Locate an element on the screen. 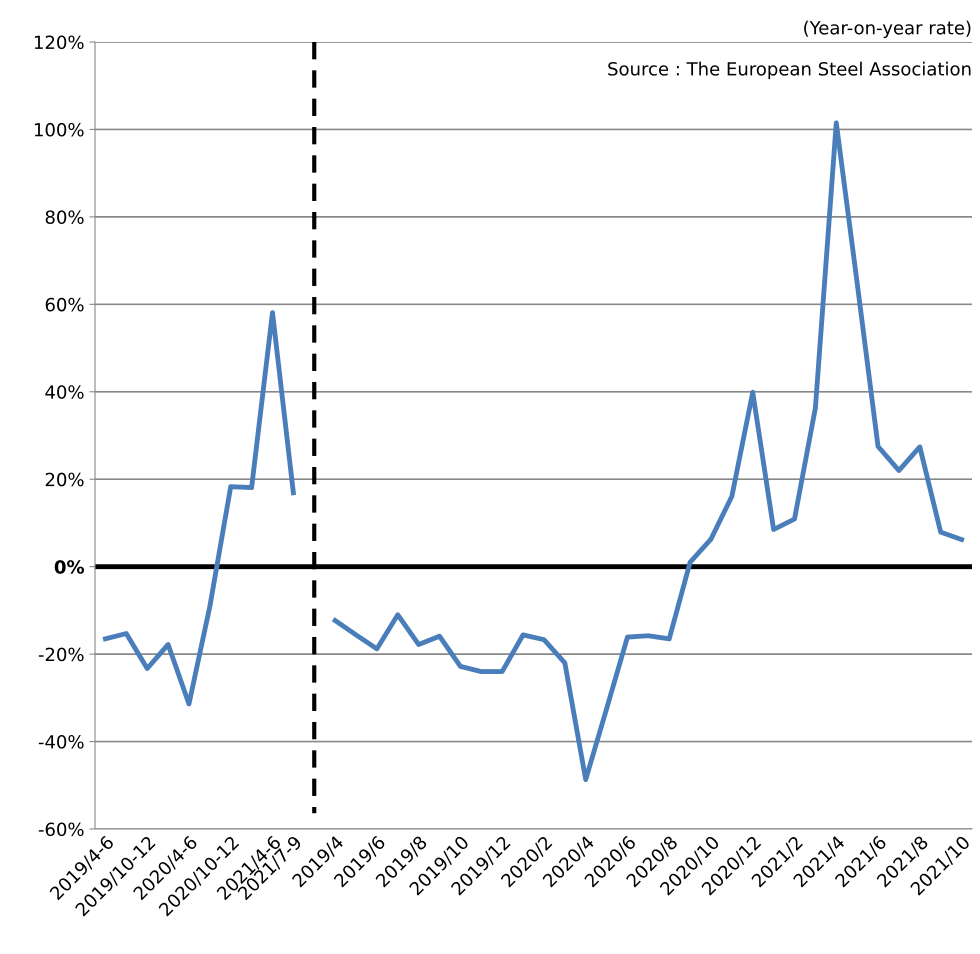 The width and height of the screenshot is (980, 954). y-tick-label: 120% is located at coordinates (59, 42).